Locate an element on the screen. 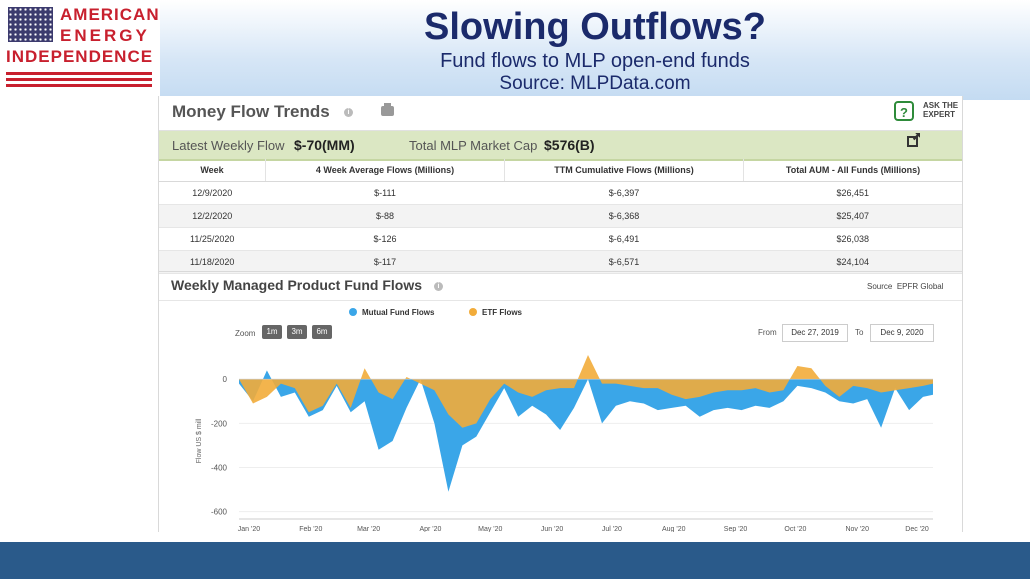 Image resolution: width=1030 pixels, height=579 pixels. table-cell: $-6,368 is located at coordinates (624, 216).